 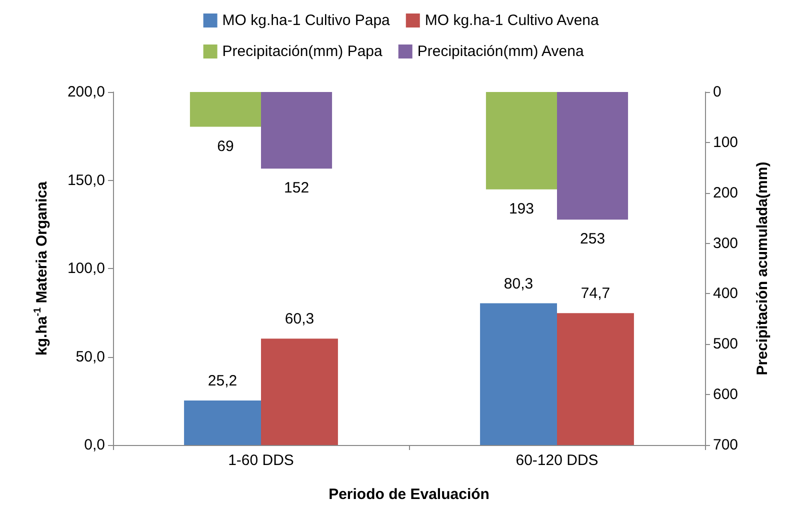 What do you see at coordinates (512, 20) in the screenshot?
I see `legend-label: MO kg.ha-1 Cultivo Avena` at bounding box center [512, 20].